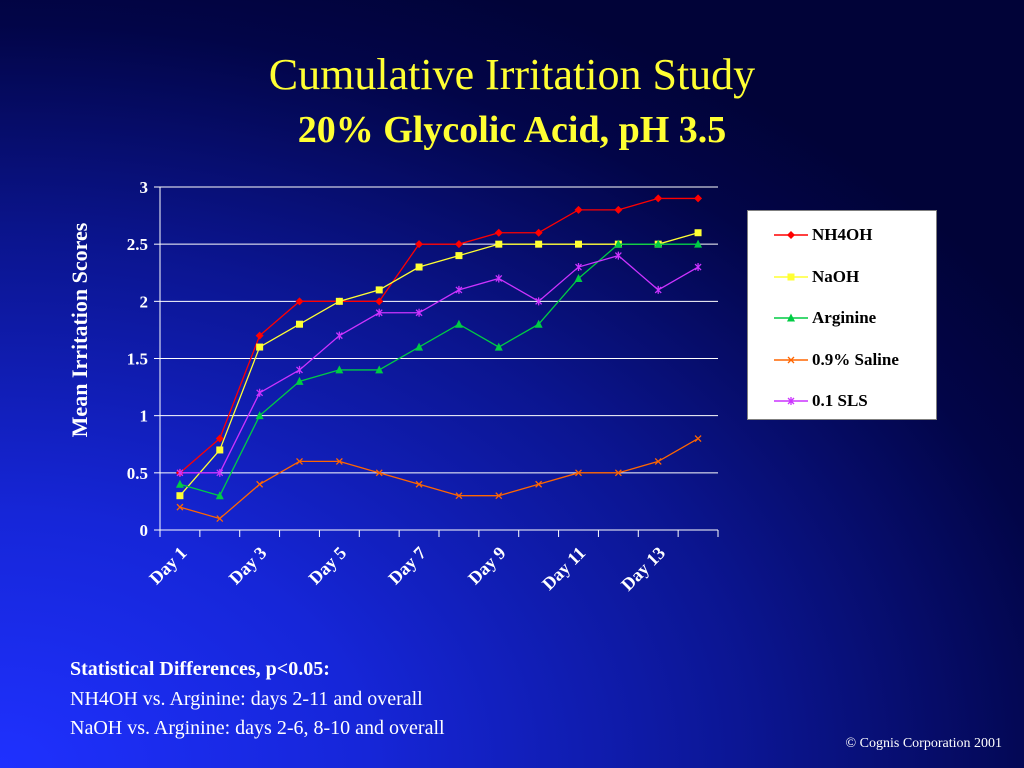 This screenshot has height=768, width=1024. Describe the element at coordinates (79, 329) in the screenshot. I see `y-axis-label: Mean Irritation Scores` at that location.